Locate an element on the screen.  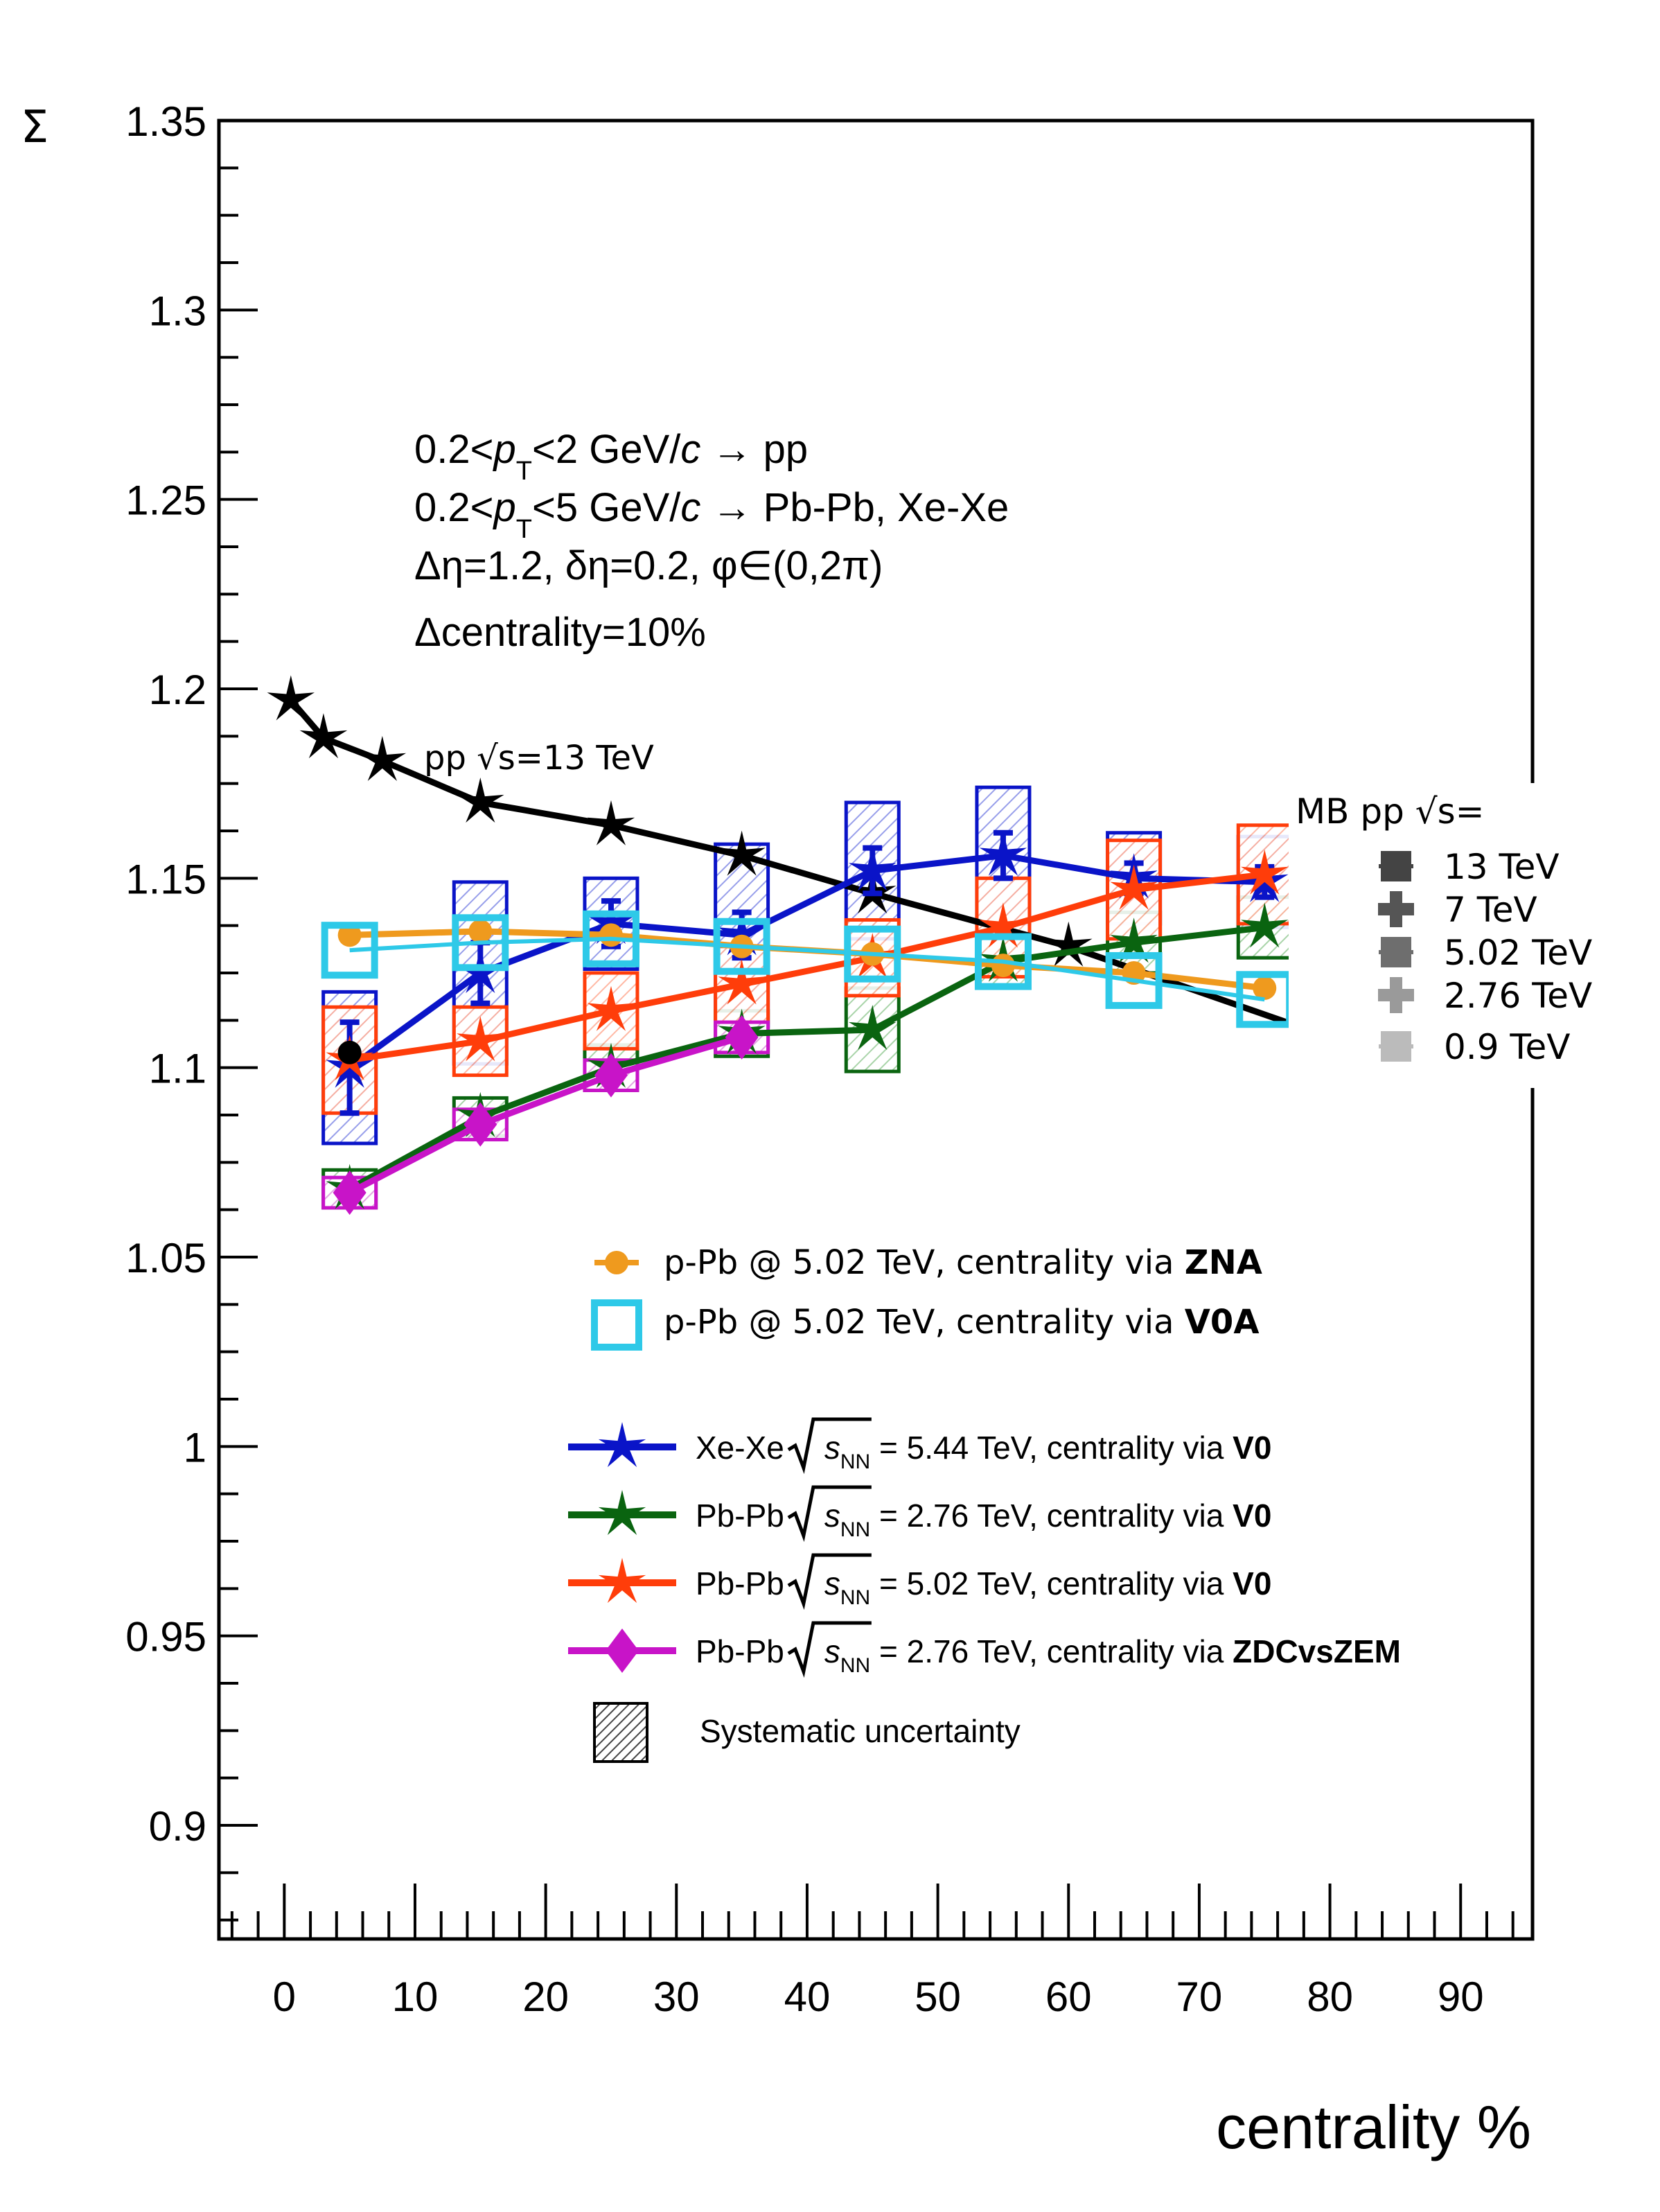
y-tick-label: 1.25 is located at coordinates (165, 500).